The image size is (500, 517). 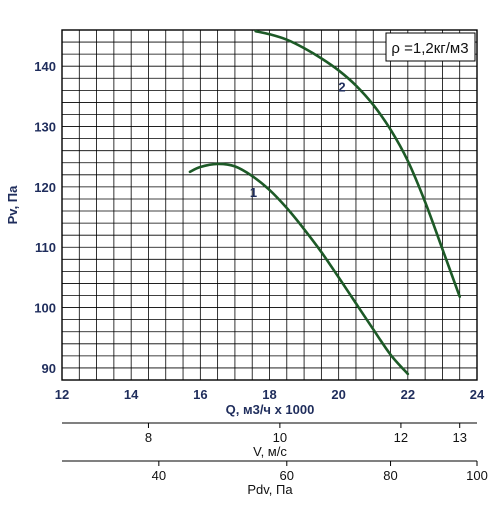 What do you see at coordinates (477, 394) in the screenshot?
I see `x-tick-label: 24` at bounding box center [477, 394].